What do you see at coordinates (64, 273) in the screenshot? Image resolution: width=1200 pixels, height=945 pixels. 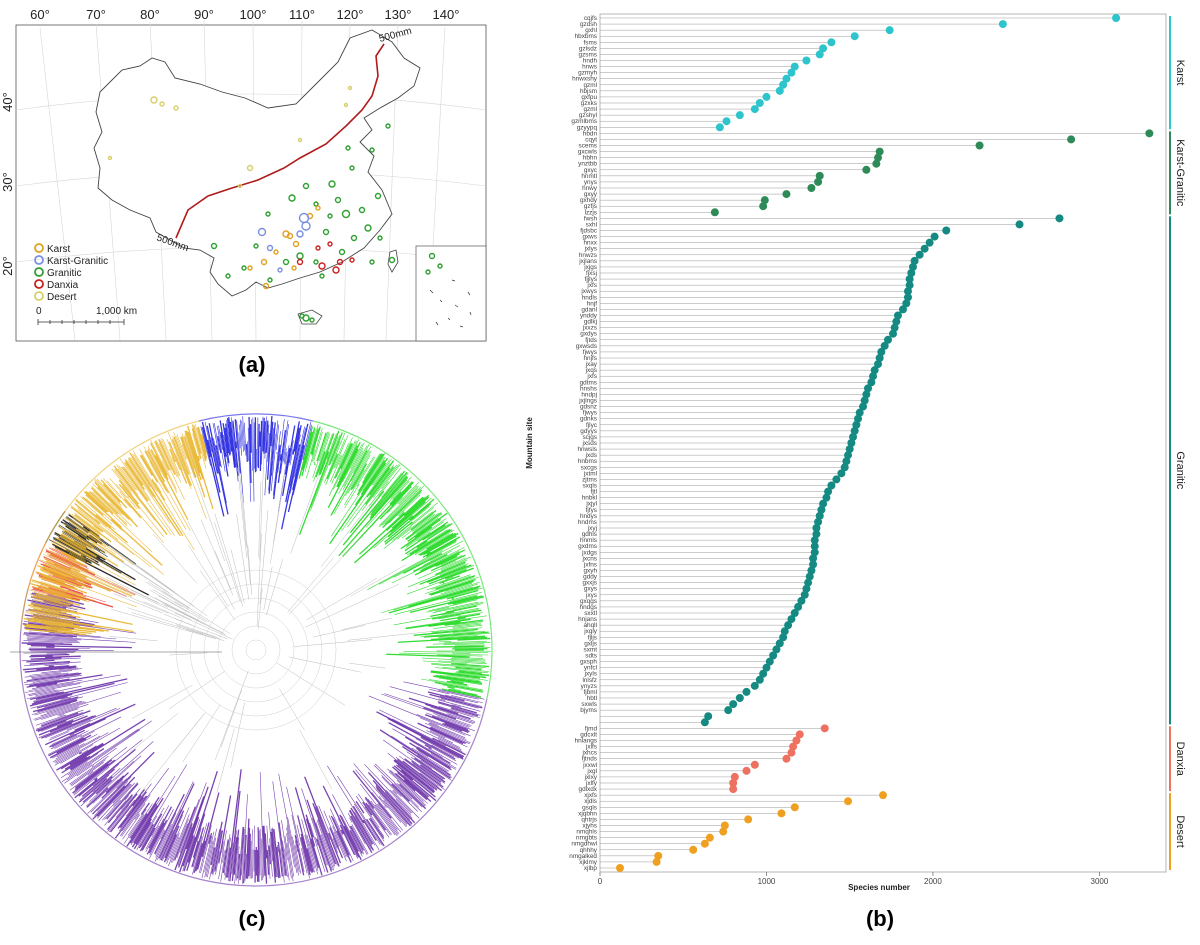 I see `legend-label: Granitic` at bounding box center [64, 273].